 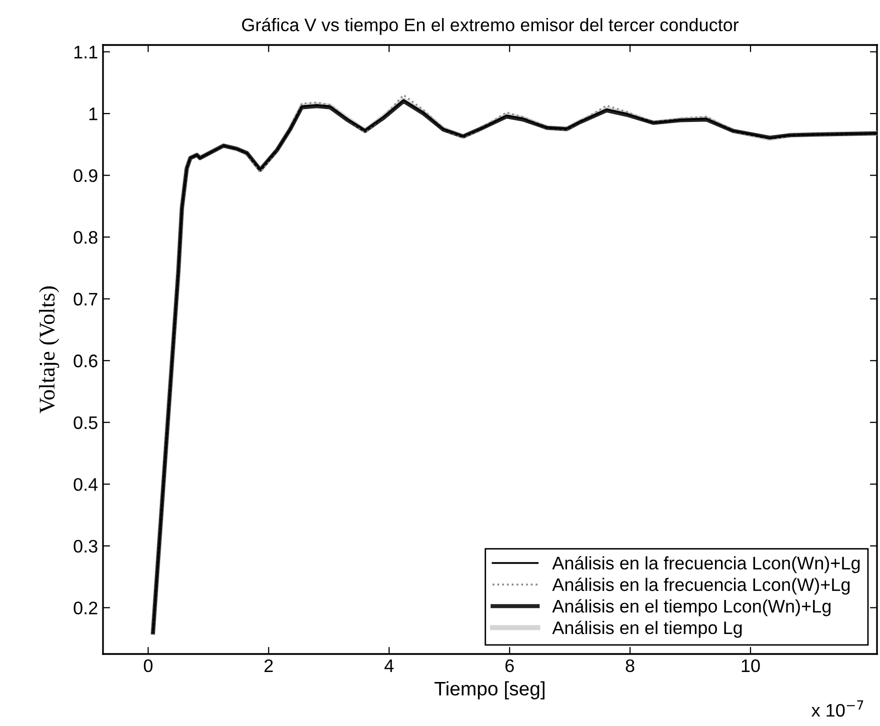 What do you see at coordinates (389, 666) in the screenshot?
I see `x-tick-label: 4` at bounding box center [389, 666].